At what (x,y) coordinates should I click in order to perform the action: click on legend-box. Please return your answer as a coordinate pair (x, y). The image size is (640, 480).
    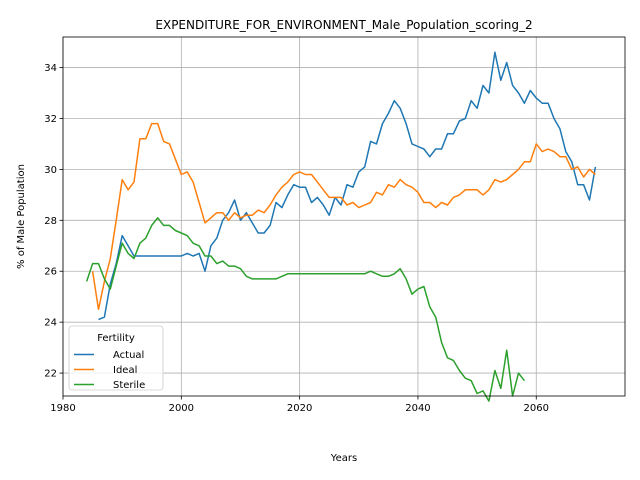
    Looking at the image, I should click on (116, 358).